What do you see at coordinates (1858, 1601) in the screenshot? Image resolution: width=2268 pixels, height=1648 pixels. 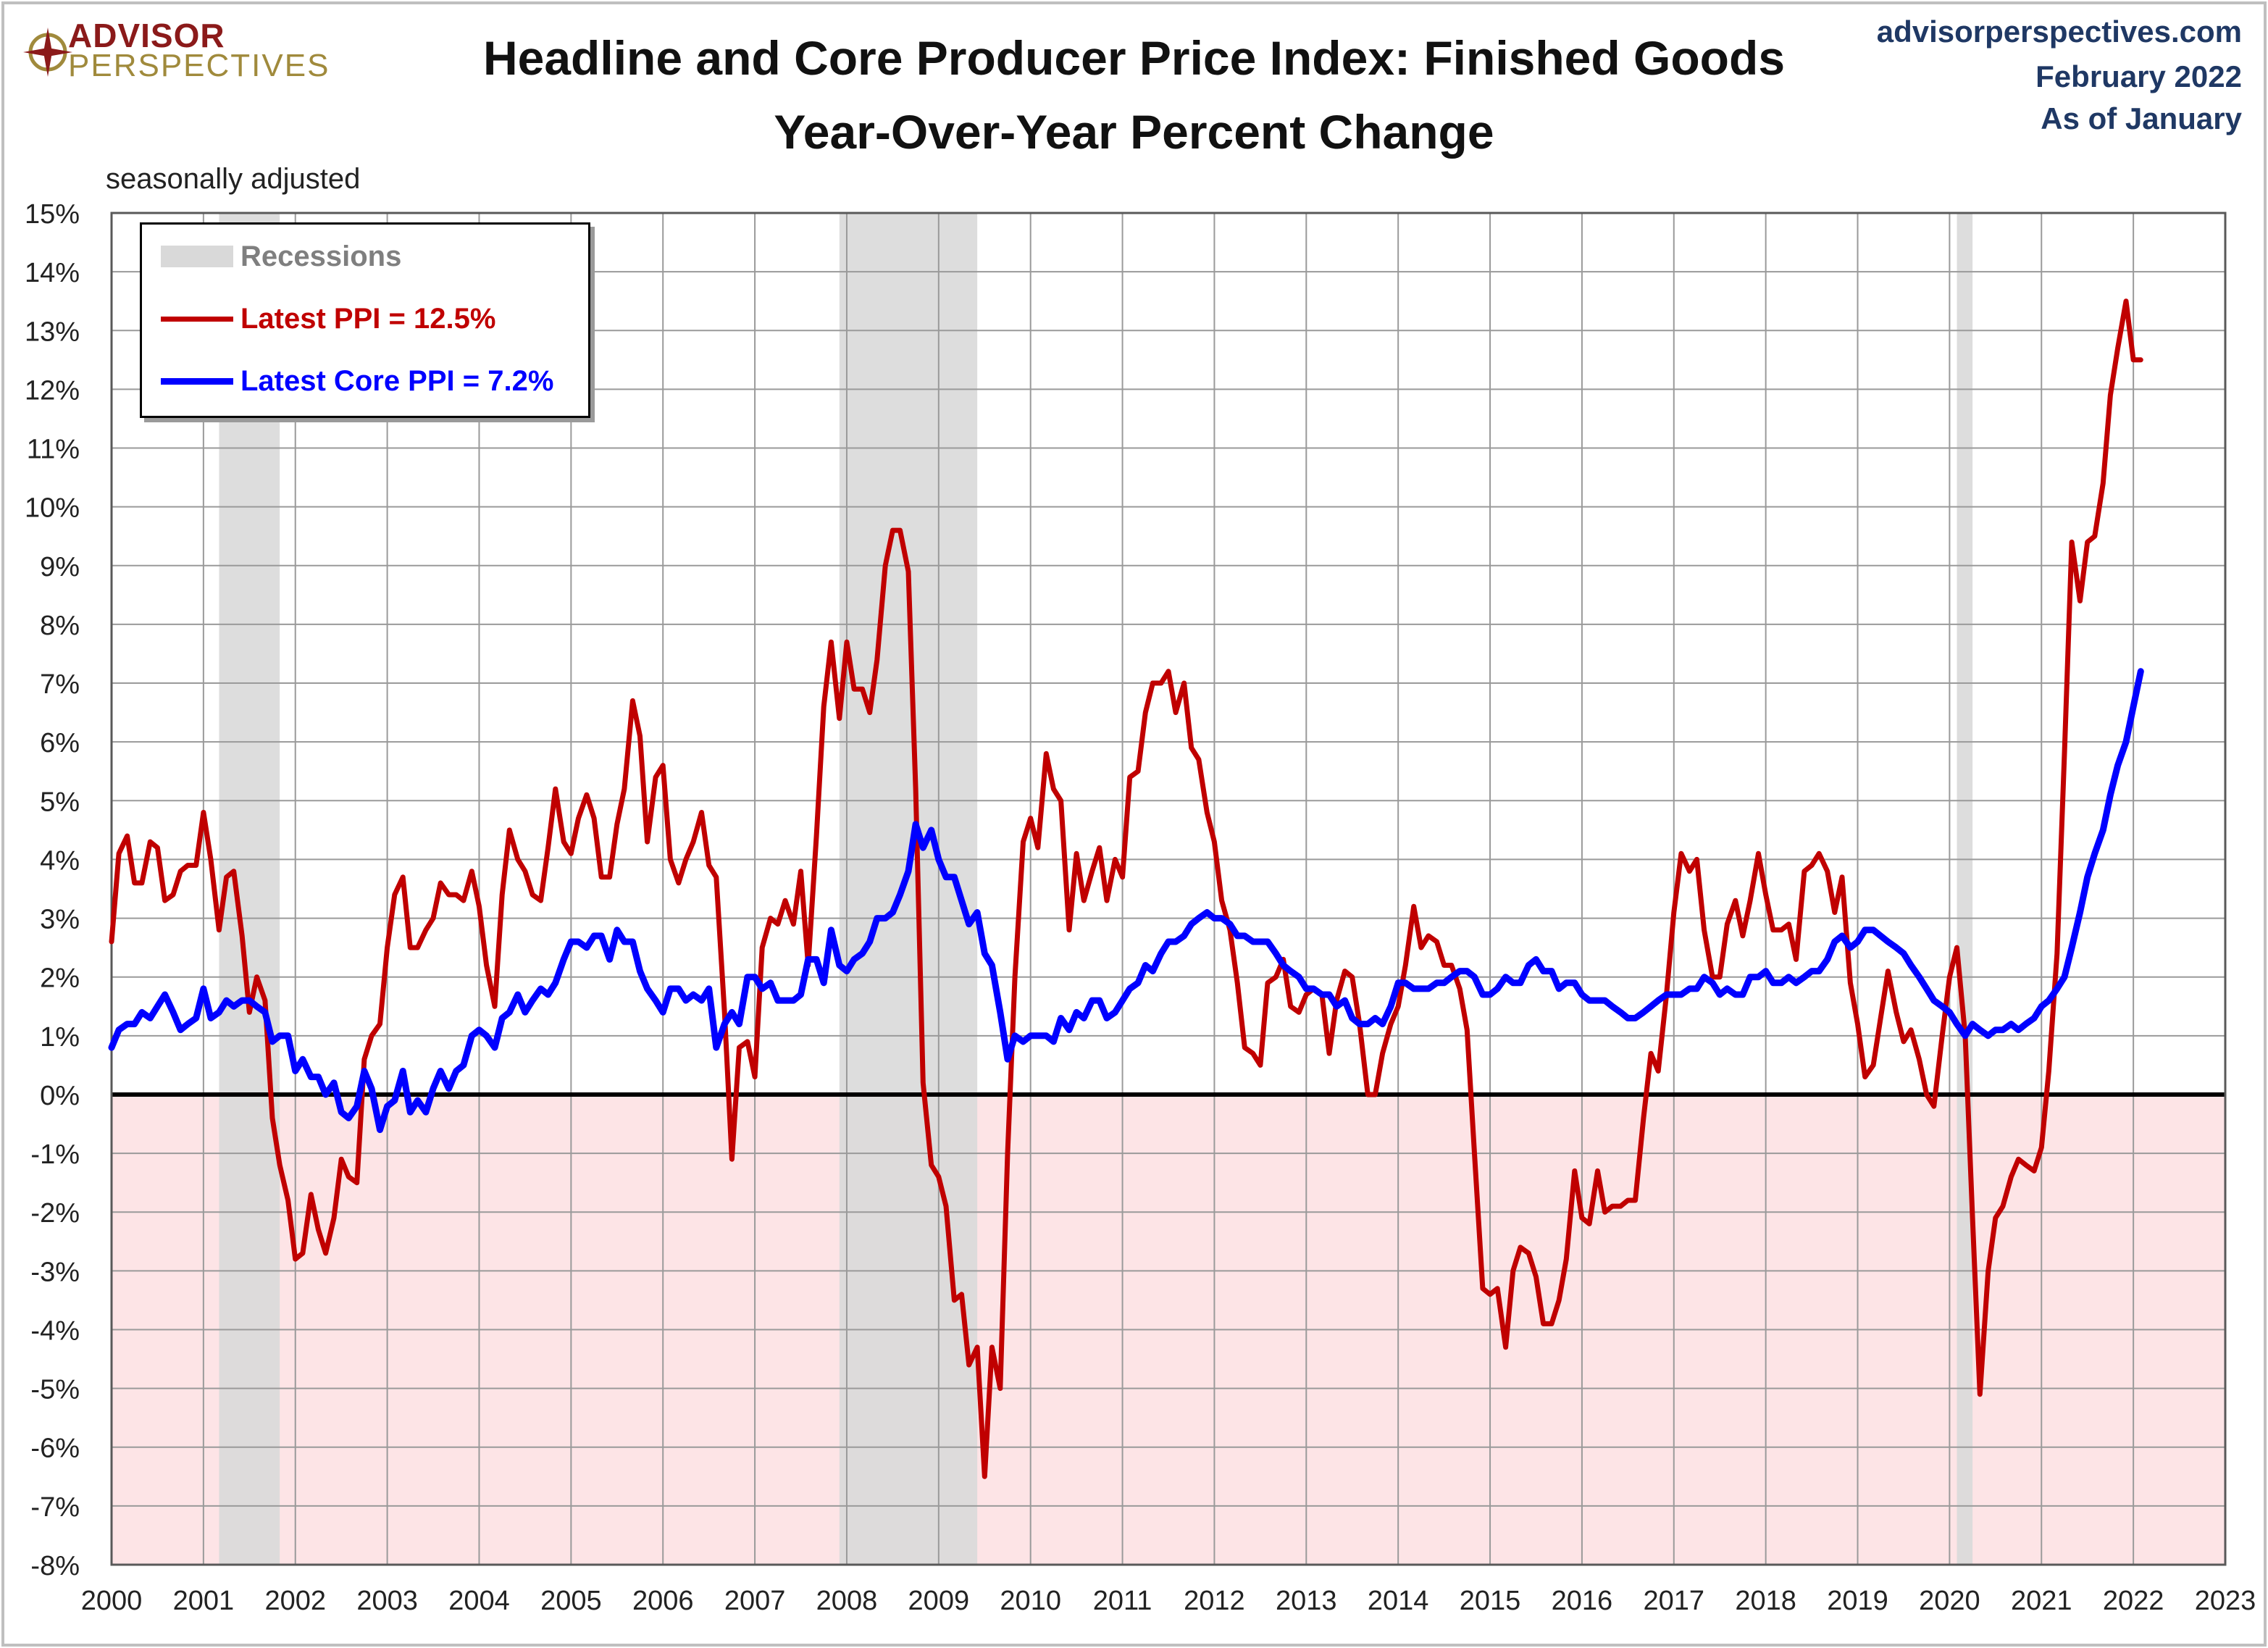 I see `x-tick-label: 2019` at bounding box center [1858, 1601].